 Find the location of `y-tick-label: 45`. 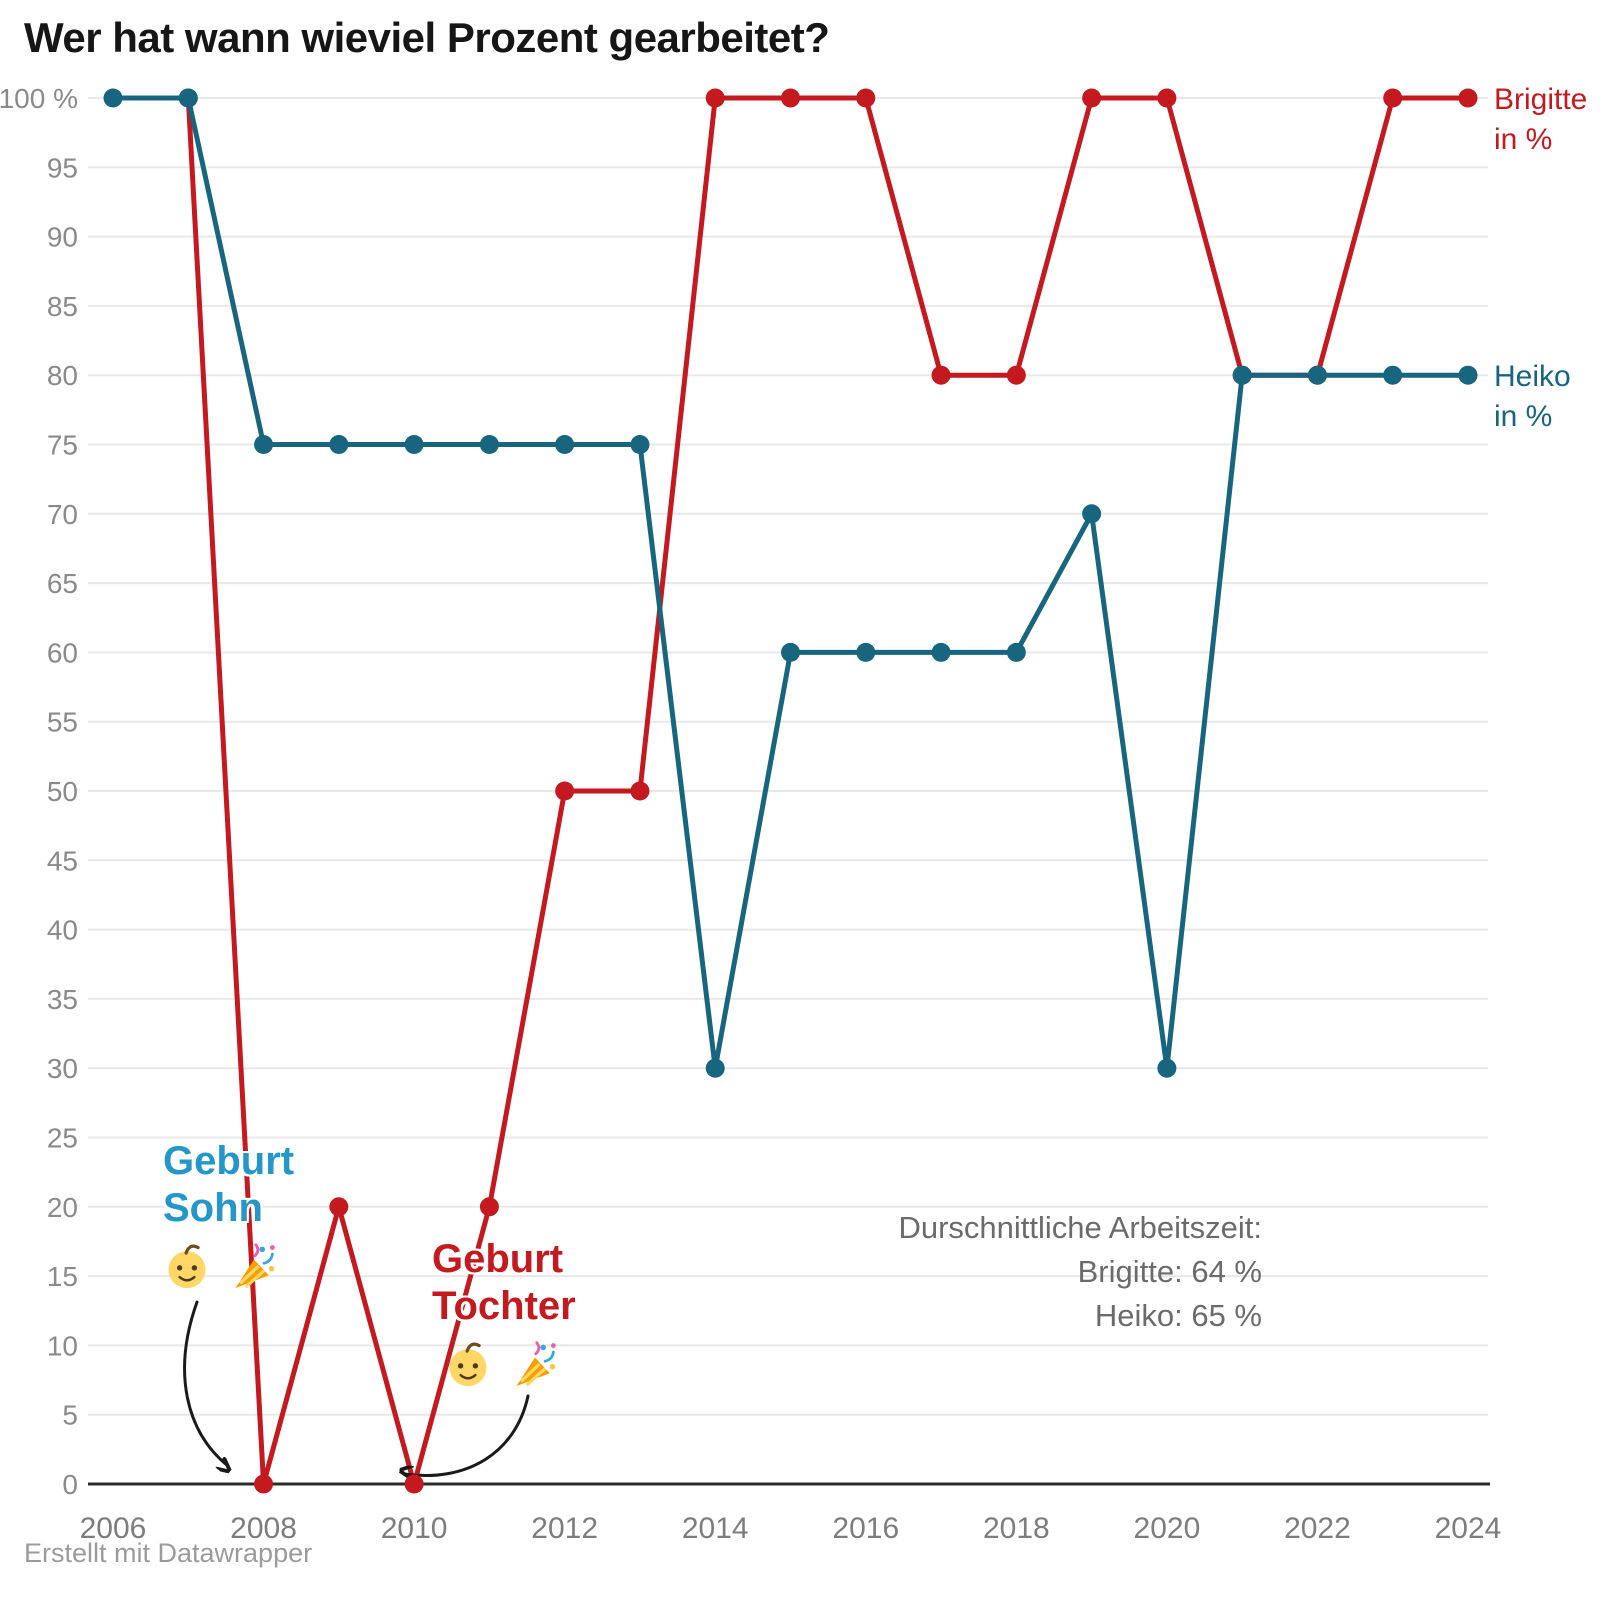

y-tick-label: 45 is located at coordinates (62, 860).